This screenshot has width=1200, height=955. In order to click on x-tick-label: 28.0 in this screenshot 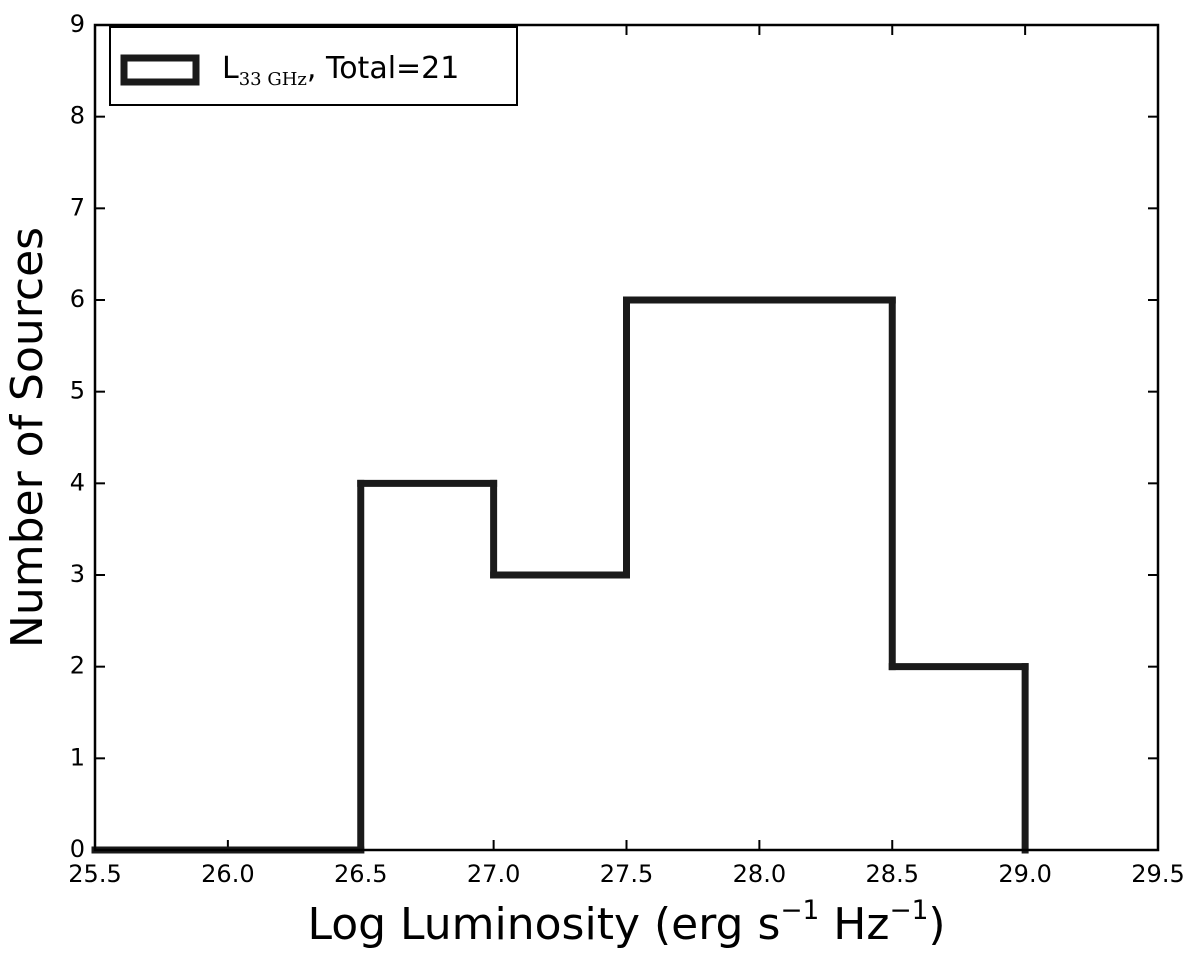, I will do `click(759, 874)`.